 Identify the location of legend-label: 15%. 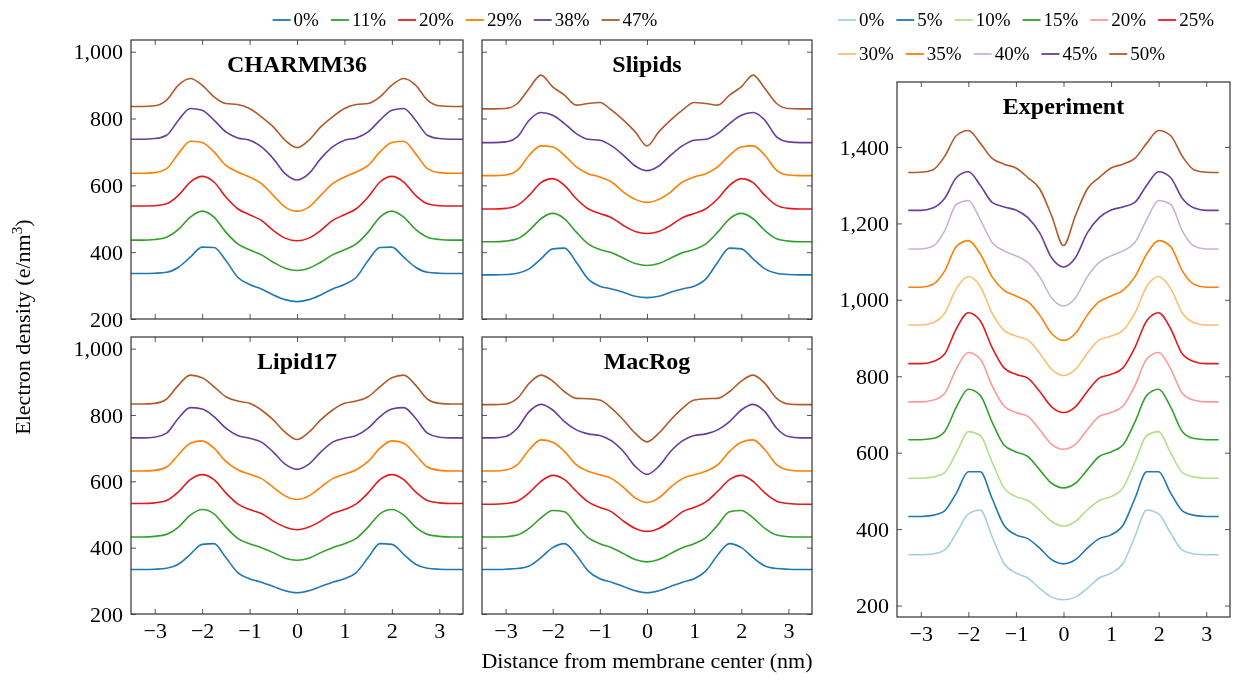
(1061, 19).